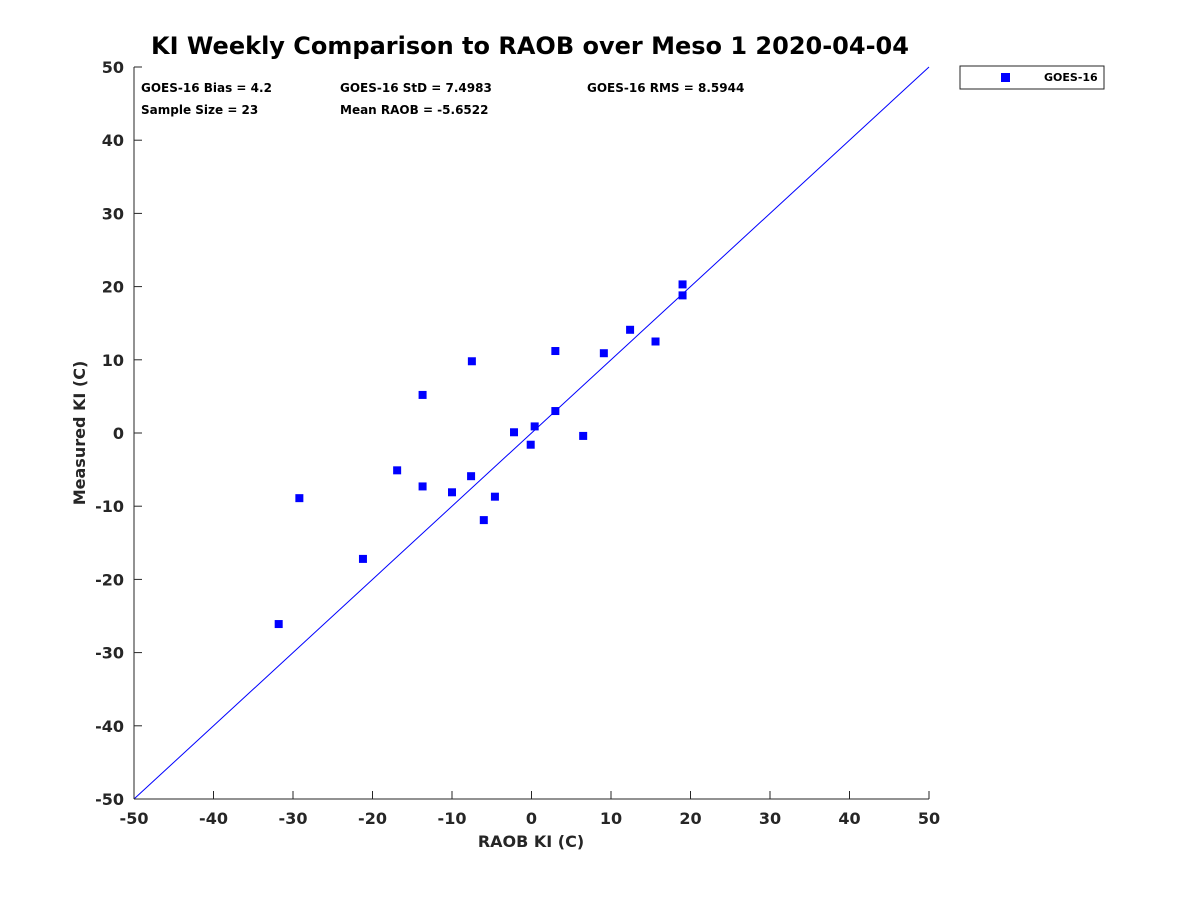 The height and width of the screenshot is (900, 1200). What do you see at coordinates (665, 88) in the screenshot?
I see `stat-rms: GOES-16 RMS = 8.5944` at bounding box center [665, 88].